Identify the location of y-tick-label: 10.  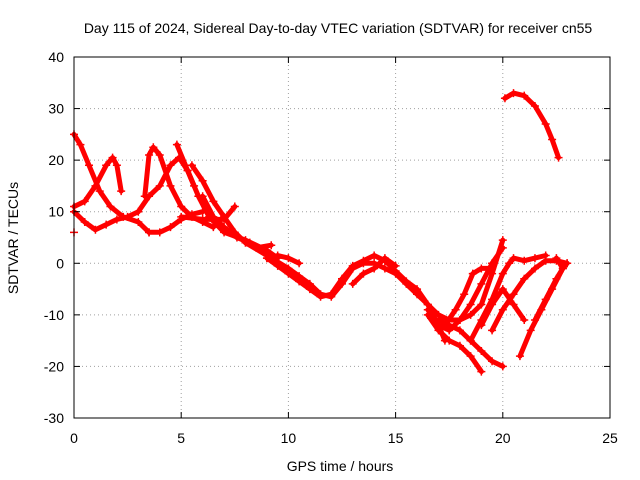
(56, 212).